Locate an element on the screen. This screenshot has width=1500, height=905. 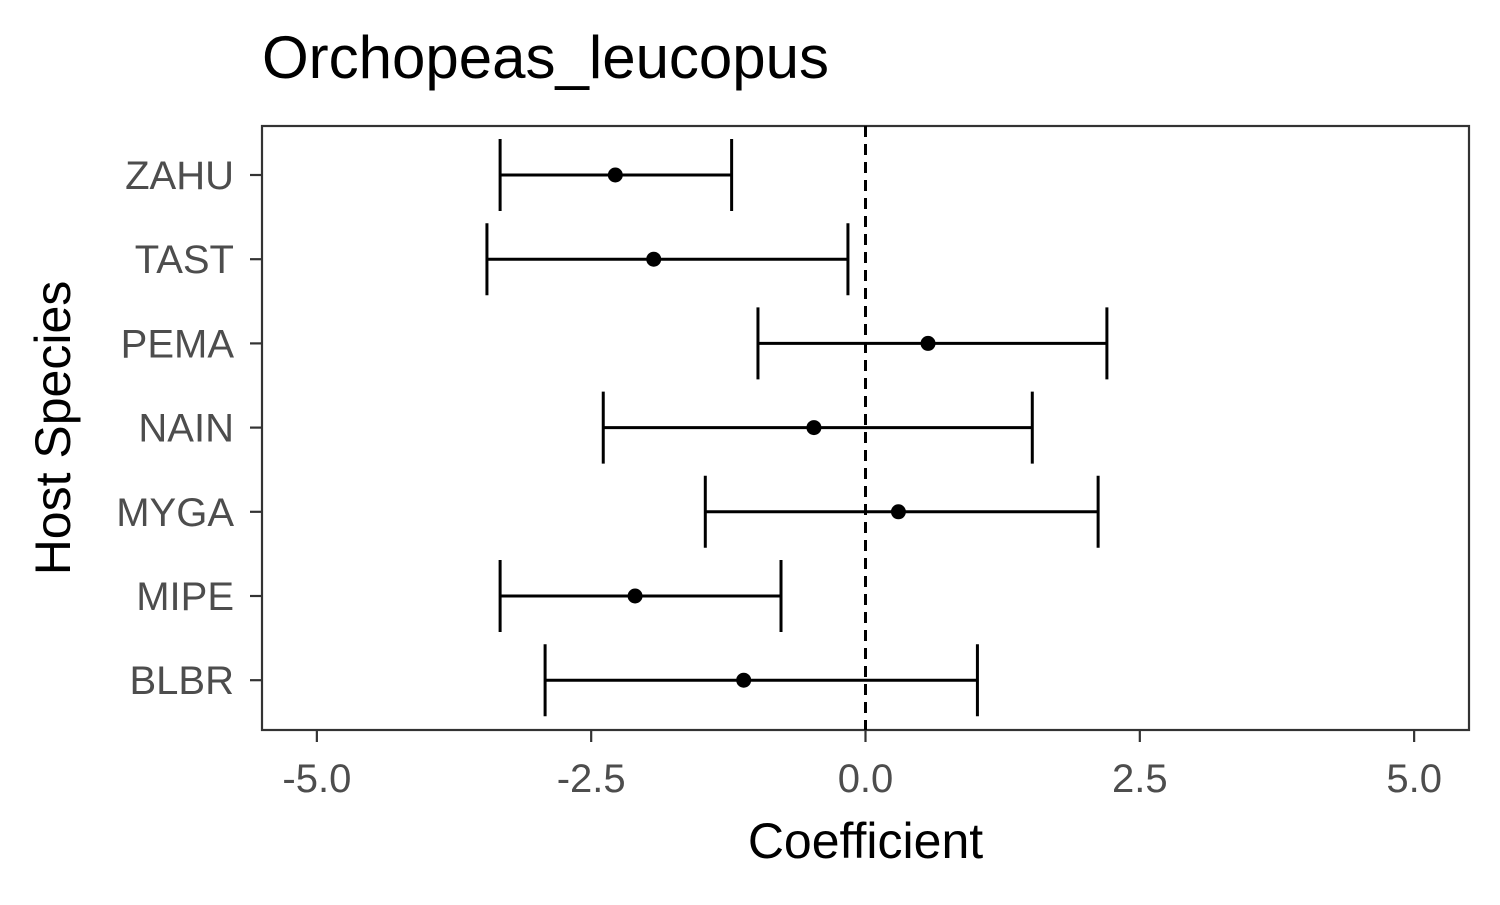
y-axis: ZAHU TAST PEMA NAIN MYGA MIPE BLBR is located at coordinates (189, 428).